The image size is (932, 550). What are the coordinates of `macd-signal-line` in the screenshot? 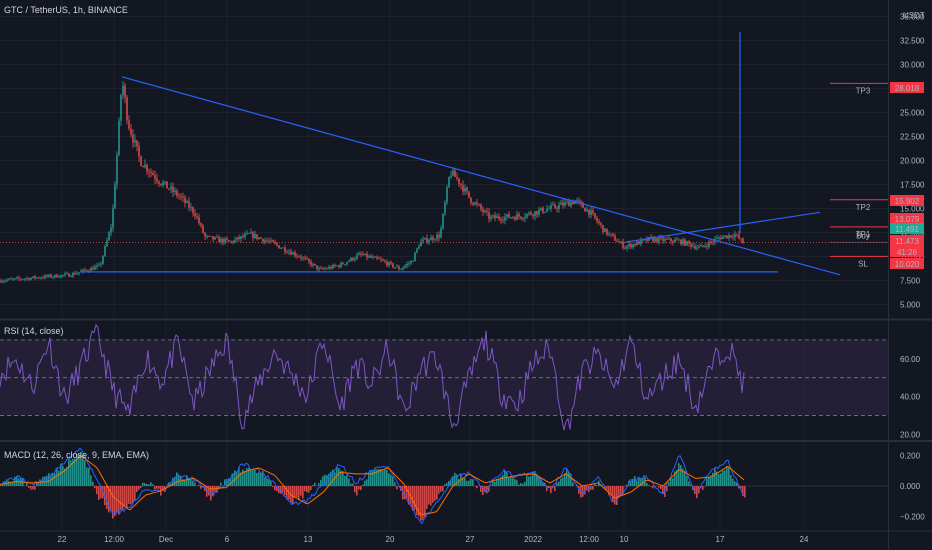 It's located at (372, 486).